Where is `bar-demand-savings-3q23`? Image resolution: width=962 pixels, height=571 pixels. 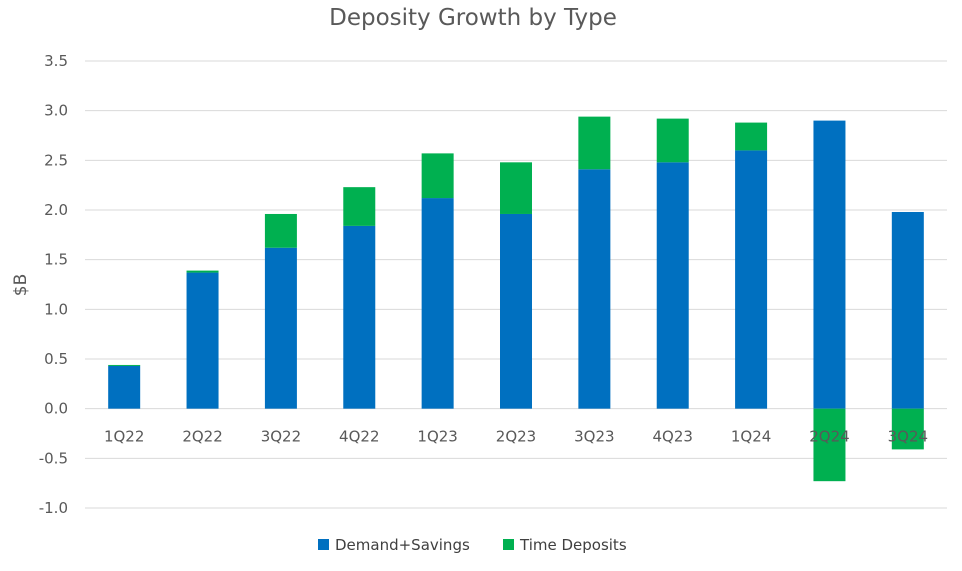 bar-demand-savings-3q23 is located at coordinates (594, 289).